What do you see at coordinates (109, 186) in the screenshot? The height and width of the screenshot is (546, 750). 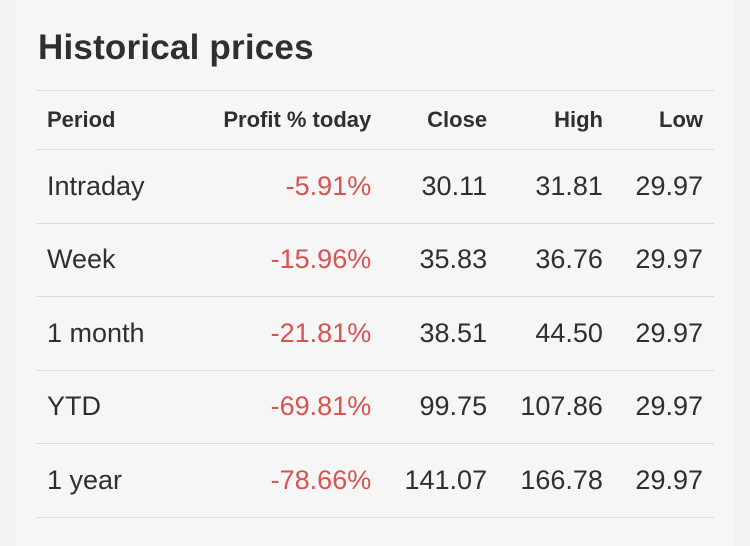 I see `period-cell: Intraday` at bounding box center [109, 186].